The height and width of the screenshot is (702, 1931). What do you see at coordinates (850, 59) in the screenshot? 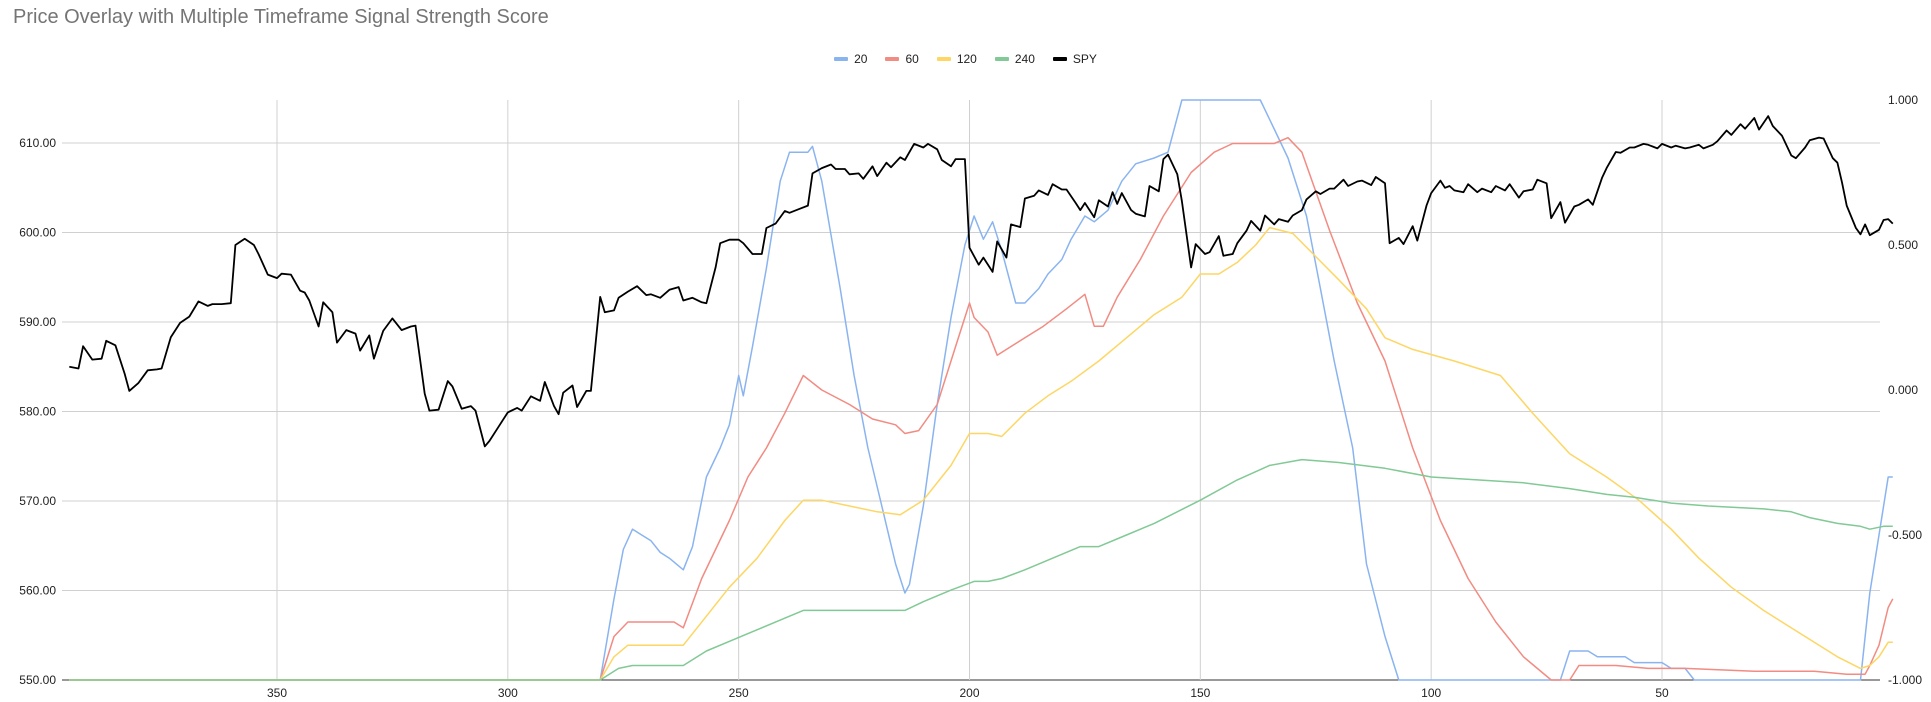
I see `legend-item-20: 20` at bounding box center [850, 59].